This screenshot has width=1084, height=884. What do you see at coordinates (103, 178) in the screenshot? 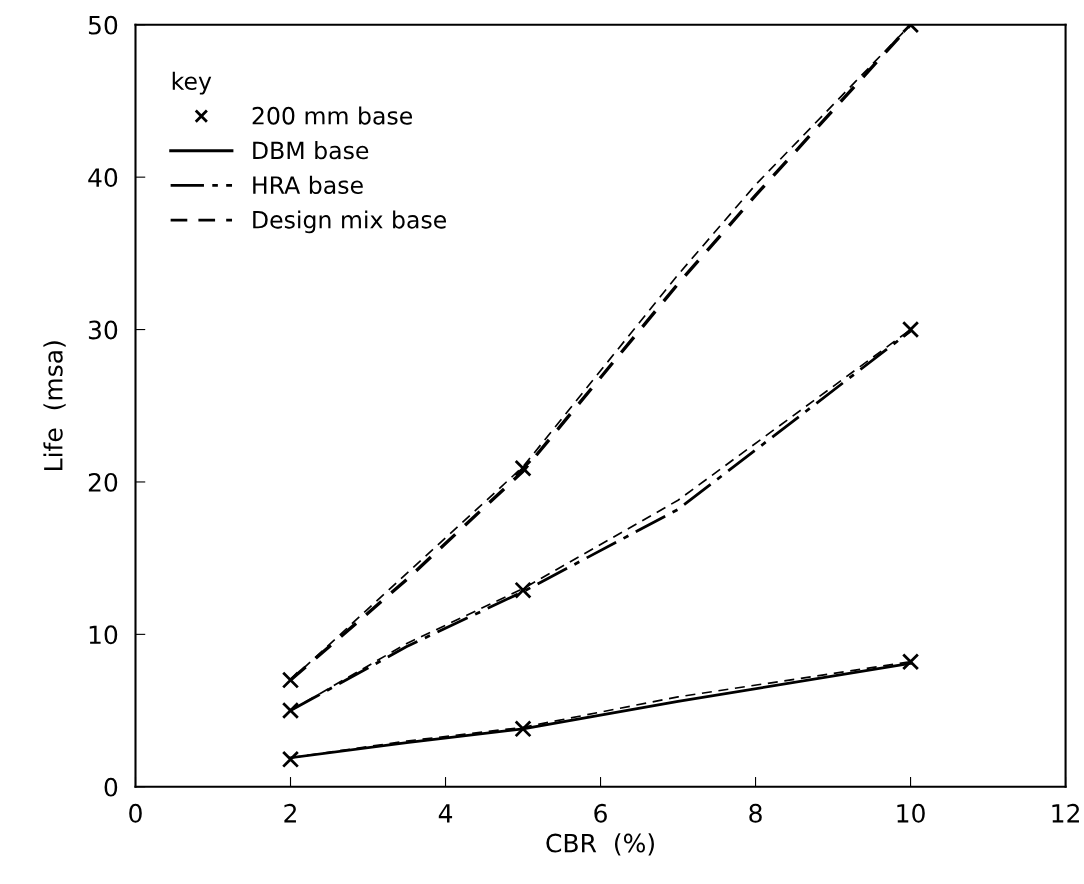
I see `y-tick-label: 40` at bounding box center [103, 178].